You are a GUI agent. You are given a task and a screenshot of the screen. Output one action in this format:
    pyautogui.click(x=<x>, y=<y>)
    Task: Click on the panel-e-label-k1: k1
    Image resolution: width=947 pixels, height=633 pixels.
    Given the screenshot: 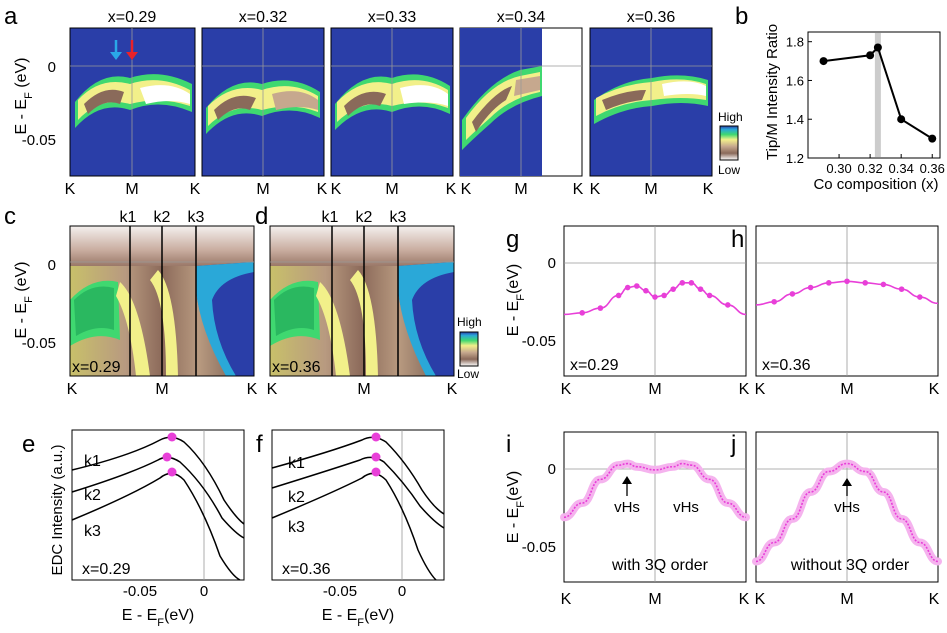 What is the action you would take?
    pyautogui.click(x=92, y=461)
    